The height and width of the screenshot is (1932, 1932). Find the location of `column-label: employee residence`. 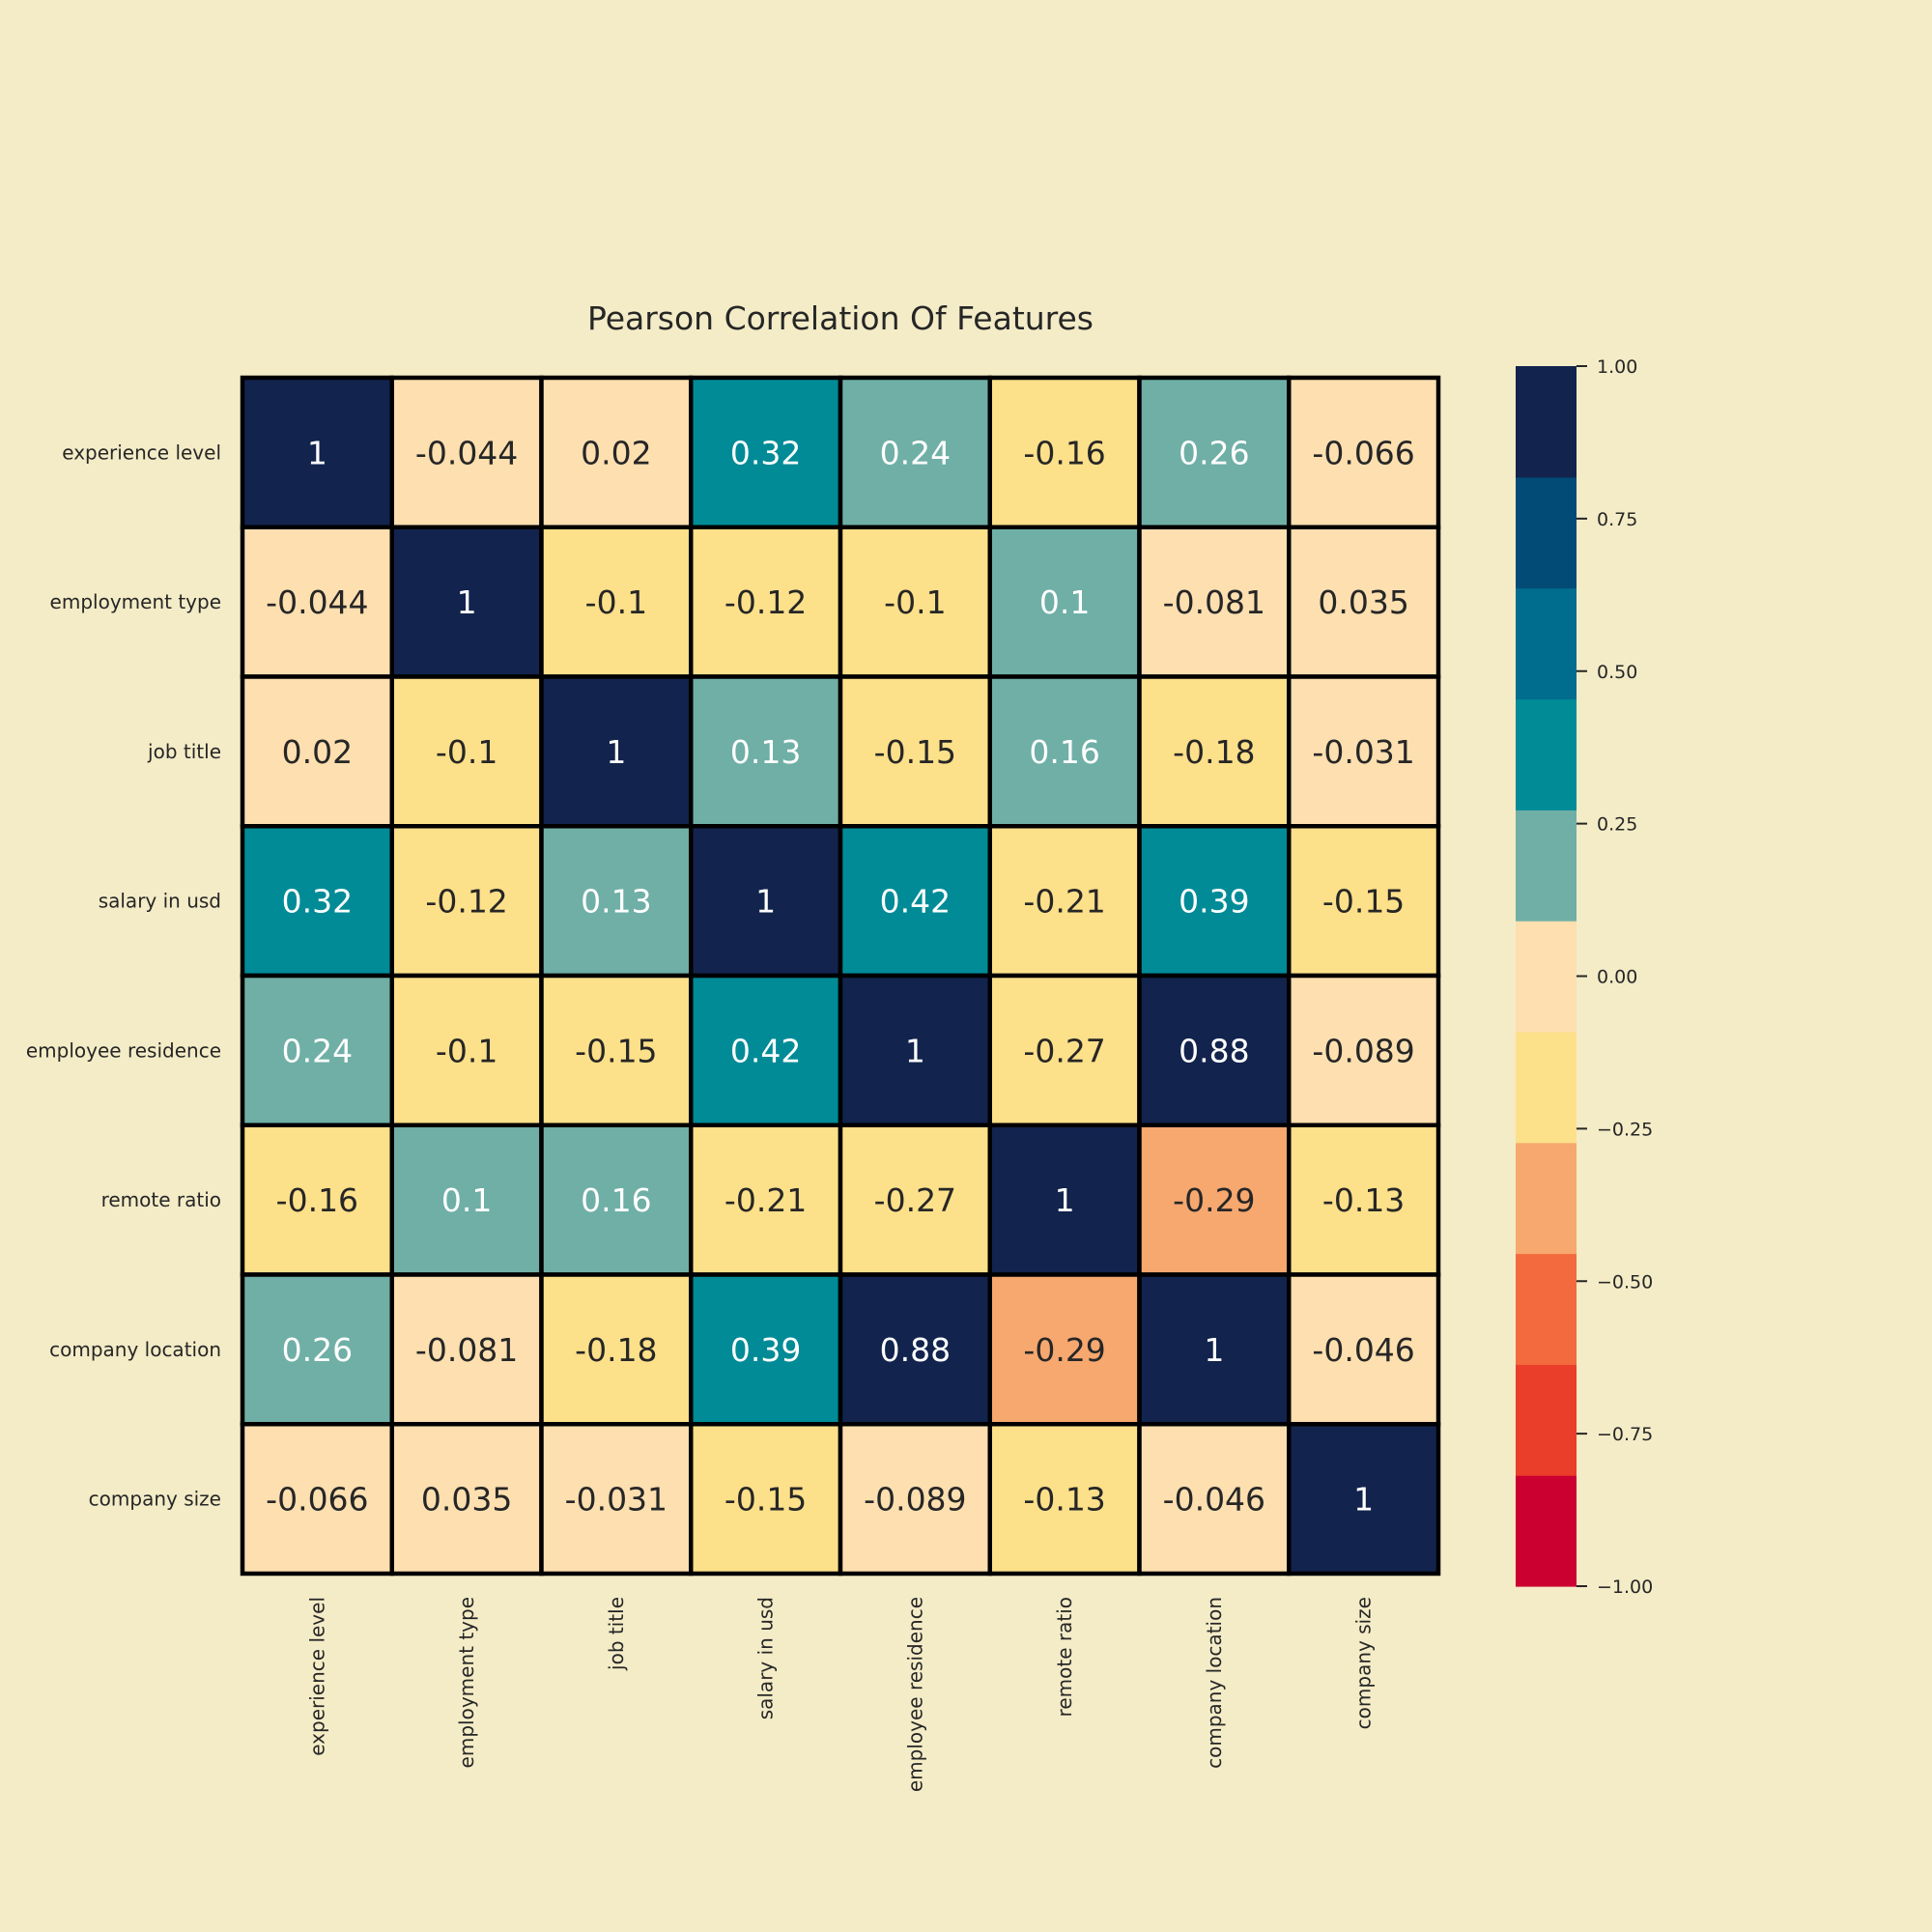

column-label: employee residence is located at coordinates (914, 1694).